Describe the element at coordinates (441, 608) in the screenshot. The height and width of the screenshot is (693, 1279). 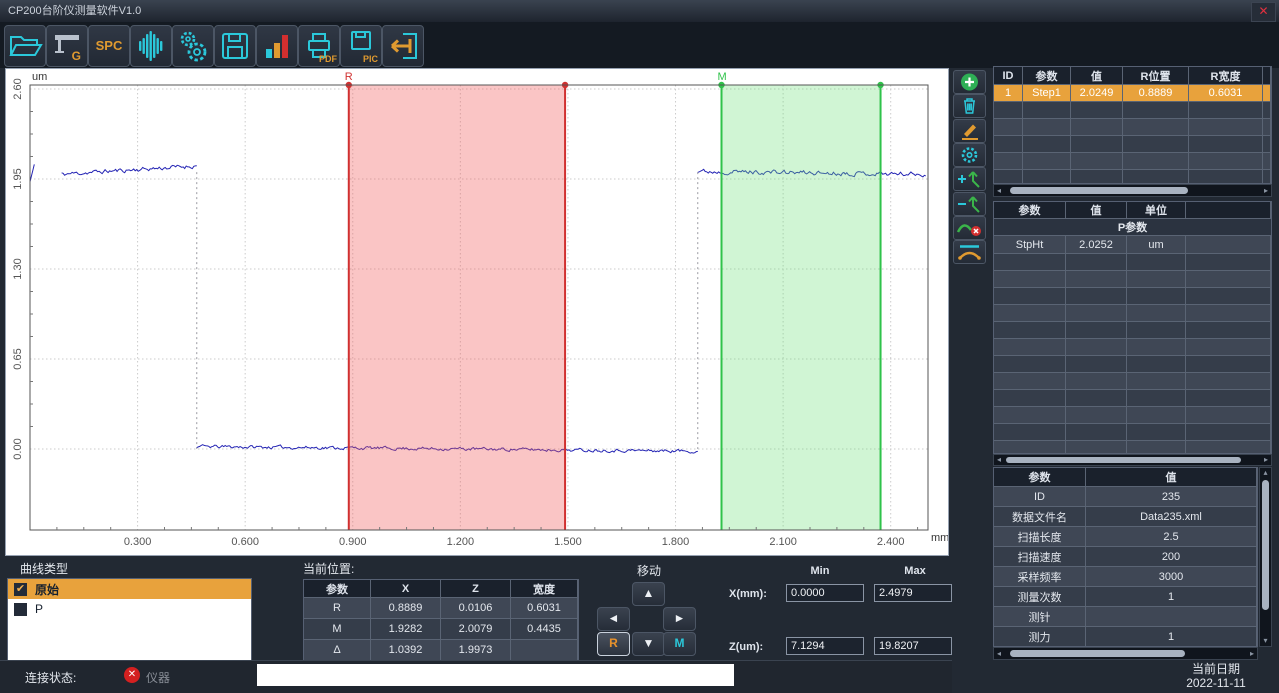
I see `table-row: R 0.8889 0.0106 0.6031` at that location.